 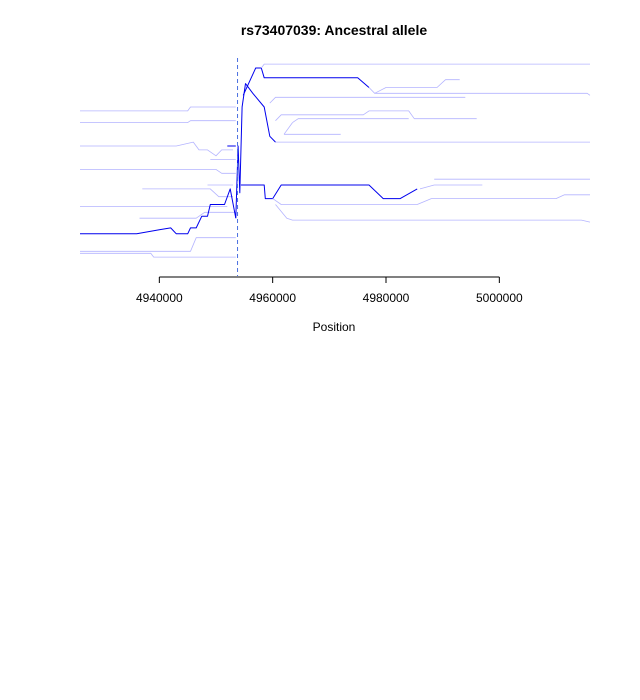 I want to click on chart-title: rs73407039: Ancestral allele, so click(x=334, y=30).